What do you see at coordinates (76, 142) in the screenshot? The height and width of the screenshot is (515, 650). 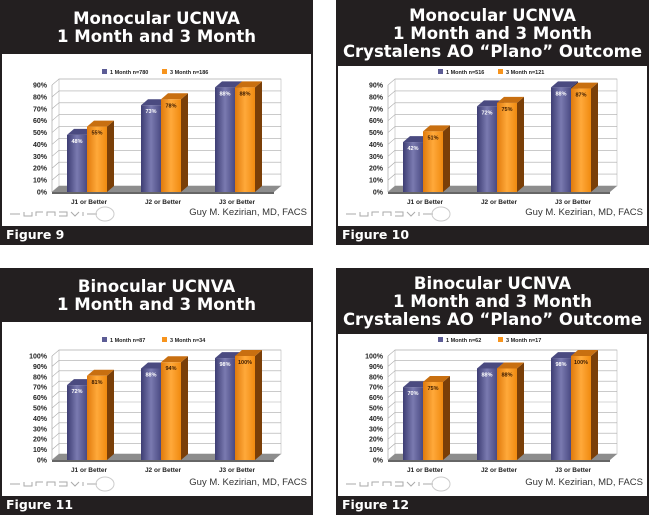 I see `data-label: 48%` at bounding box center [76, 142].